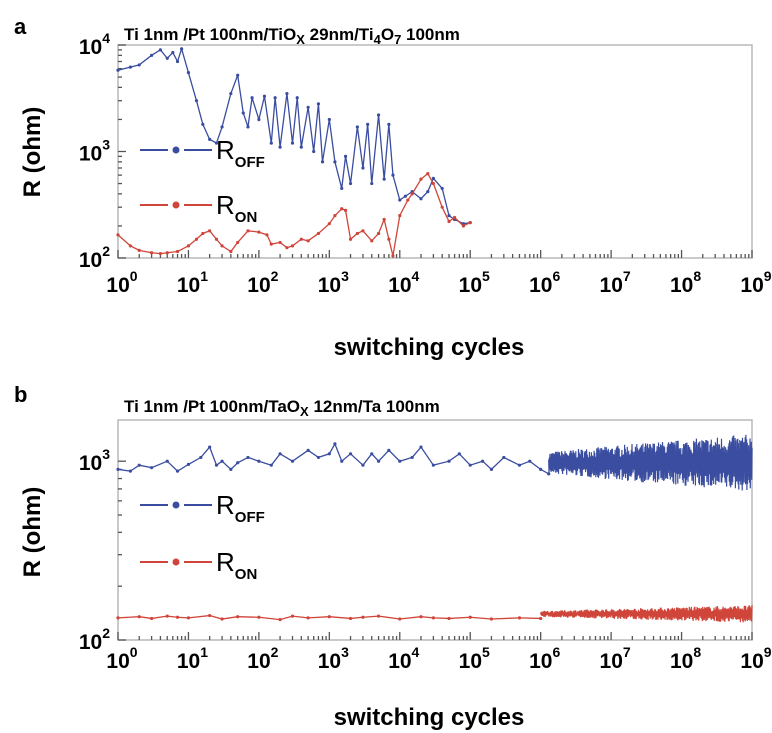 The height and width of the screenshot is (733, 772). I want to click on x-tick-label: 10¹, so click(192, 282).